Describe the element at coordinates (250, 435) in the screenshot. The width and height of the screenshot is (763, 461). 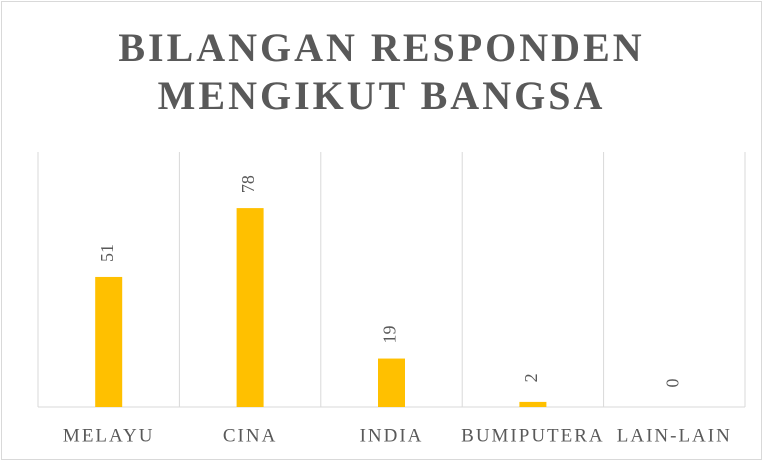
I see `x-tick-label: CINA` at that location.